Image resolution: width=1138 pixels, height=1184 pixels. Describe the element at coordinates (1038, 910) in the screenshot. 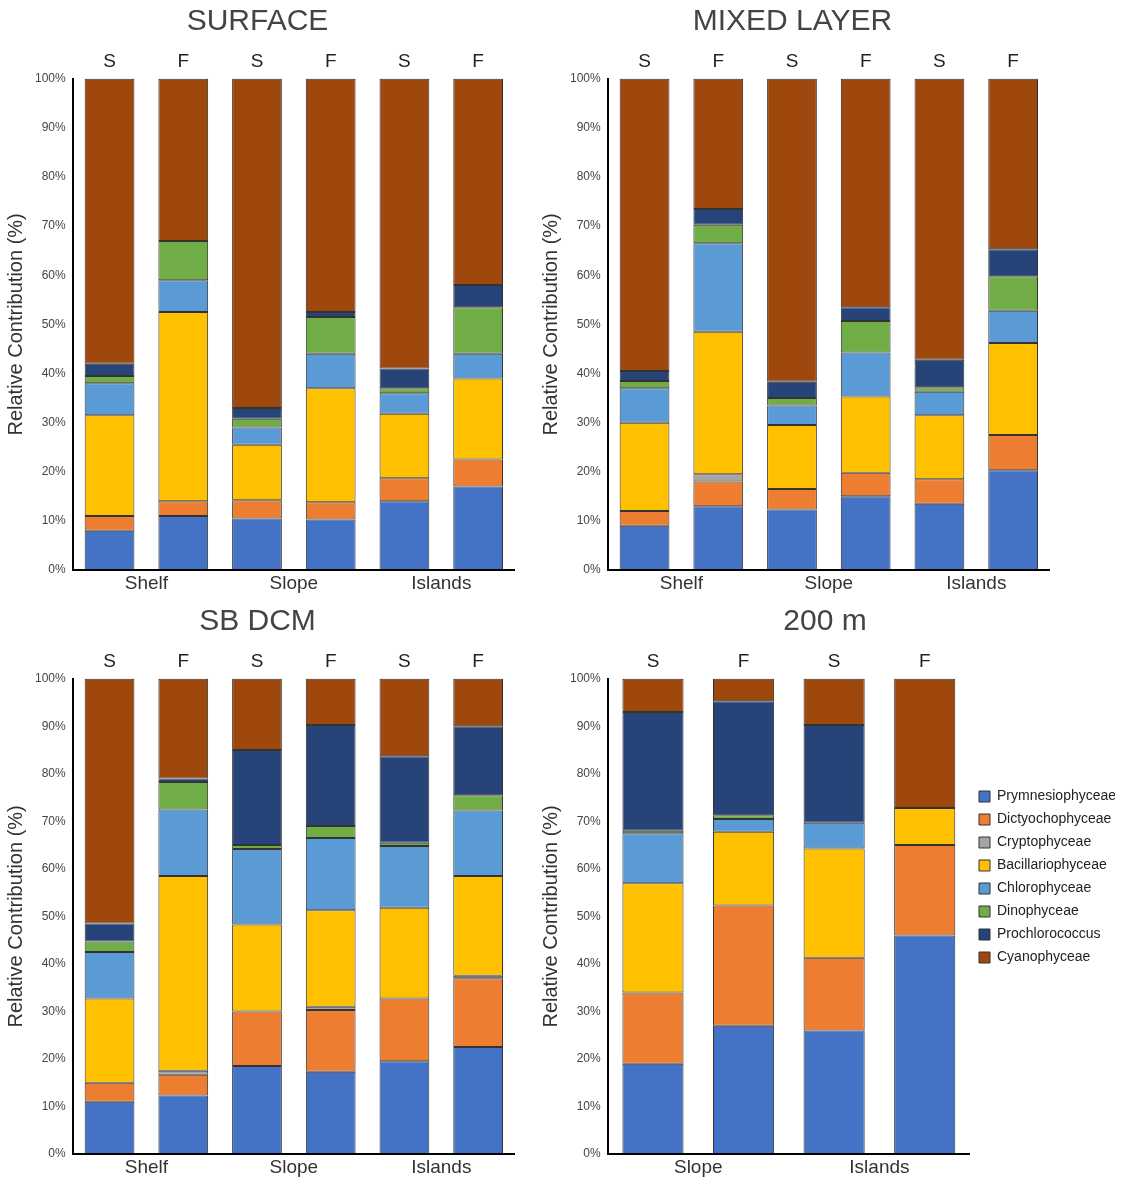

I see `legend-label: Dinophyceae` at that location.